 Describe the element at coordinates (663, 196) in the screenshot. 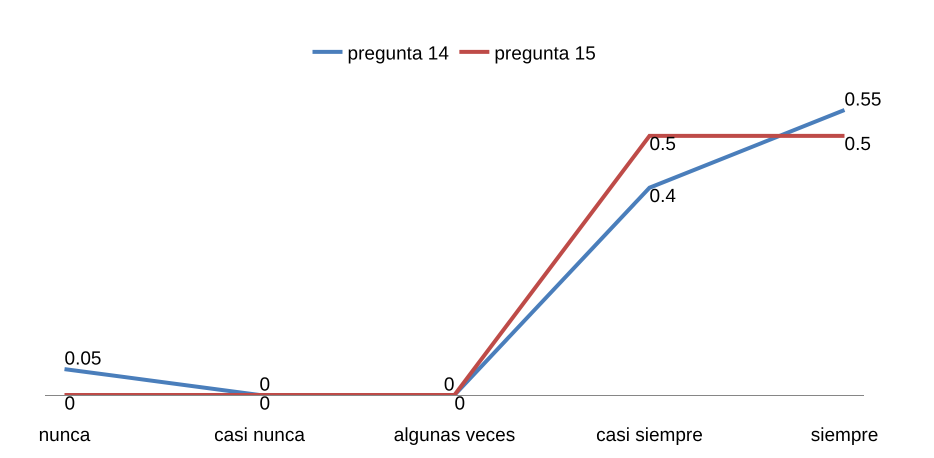

I see `data-label: 0.4` at that location.